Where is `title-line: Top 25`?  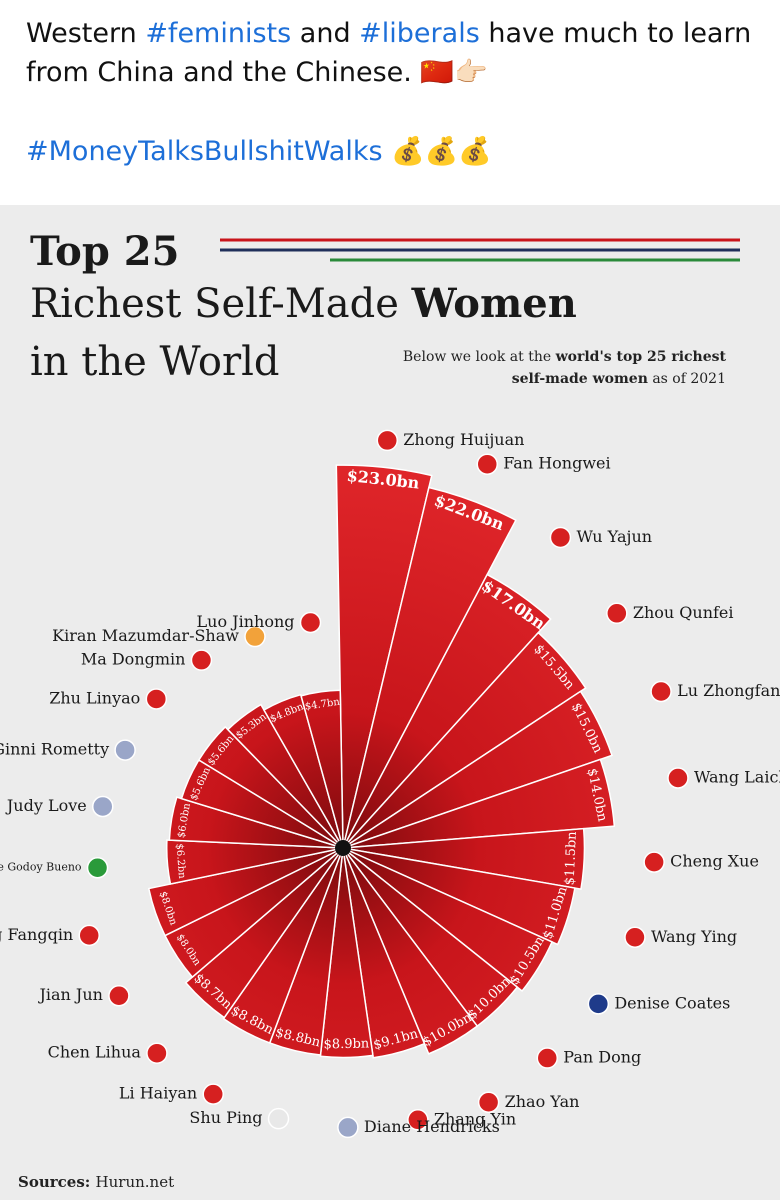 title-line: Top 25 is located at coordinates (104, 251).